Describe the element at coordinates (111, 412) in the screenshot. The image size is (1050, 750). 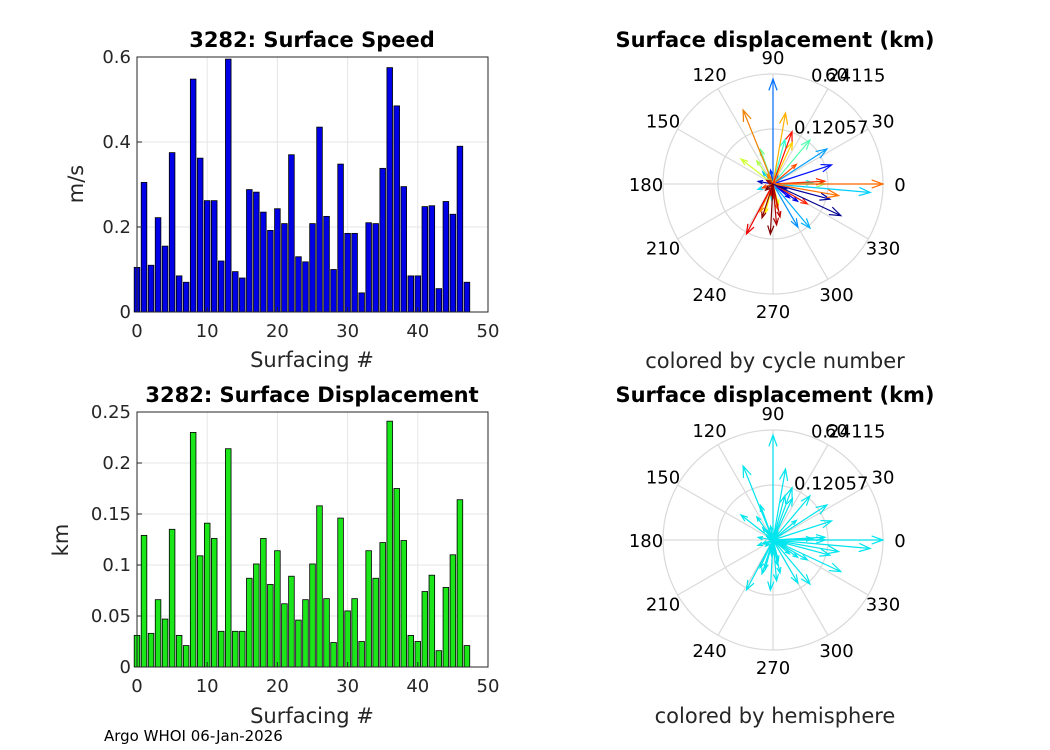
I see `displacement-y-tick-label: 0.25` at that location.